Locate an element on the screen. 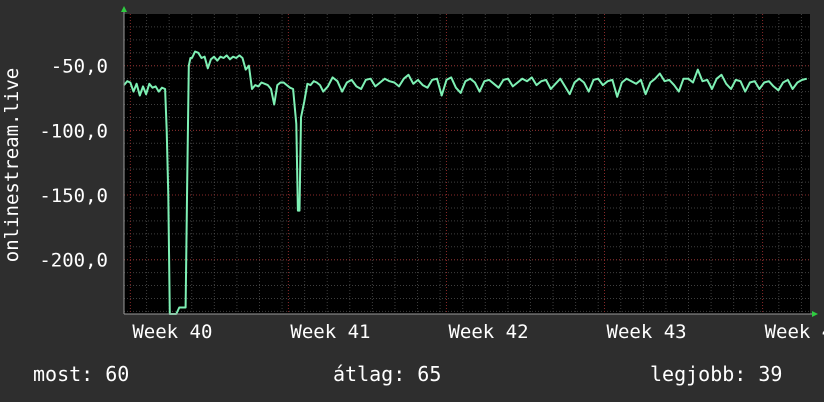  x-tick-label: Week 40 is located at coordinates (172, 332).